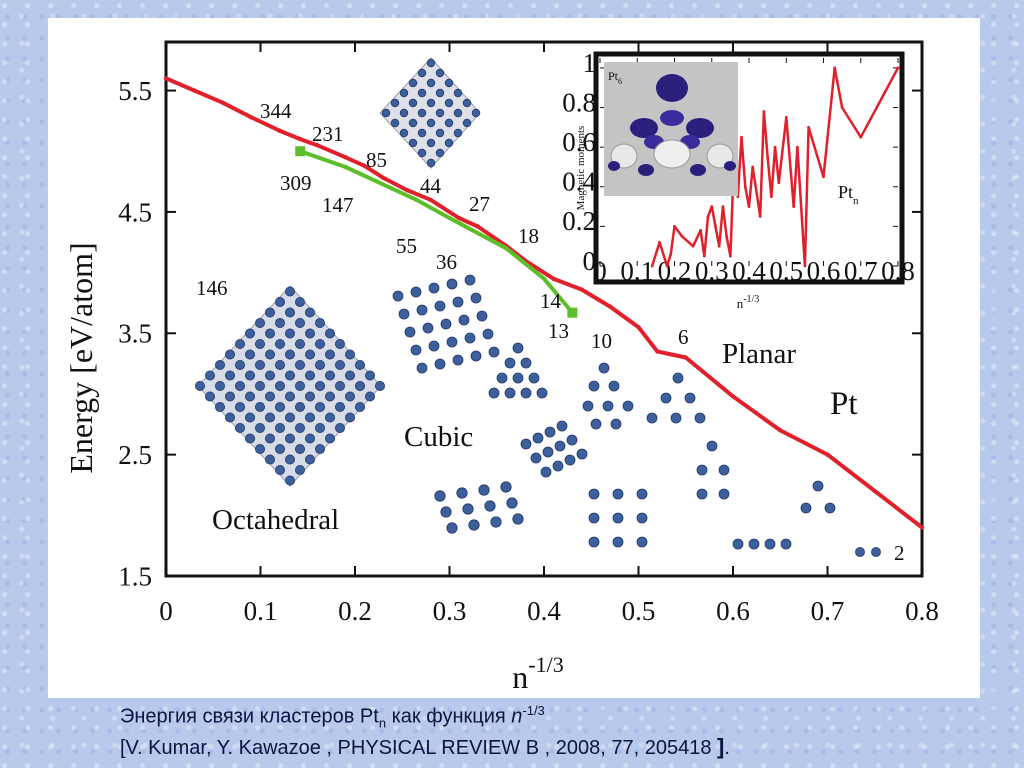 Image resolution: width=1024 pixels, height=768 pixels. I want to click on inset-y-tick-labels: 0 0.2 0.4 0.6 0.8 1, so click(579, 162).